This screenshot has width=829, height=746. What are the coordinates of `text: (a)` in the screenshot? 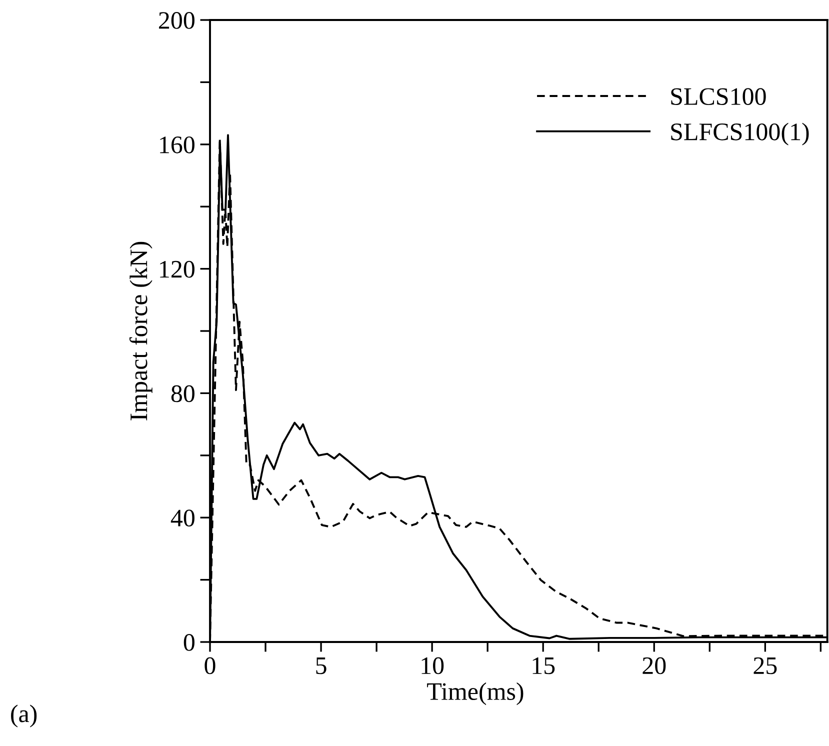 It's located at (24, 716).